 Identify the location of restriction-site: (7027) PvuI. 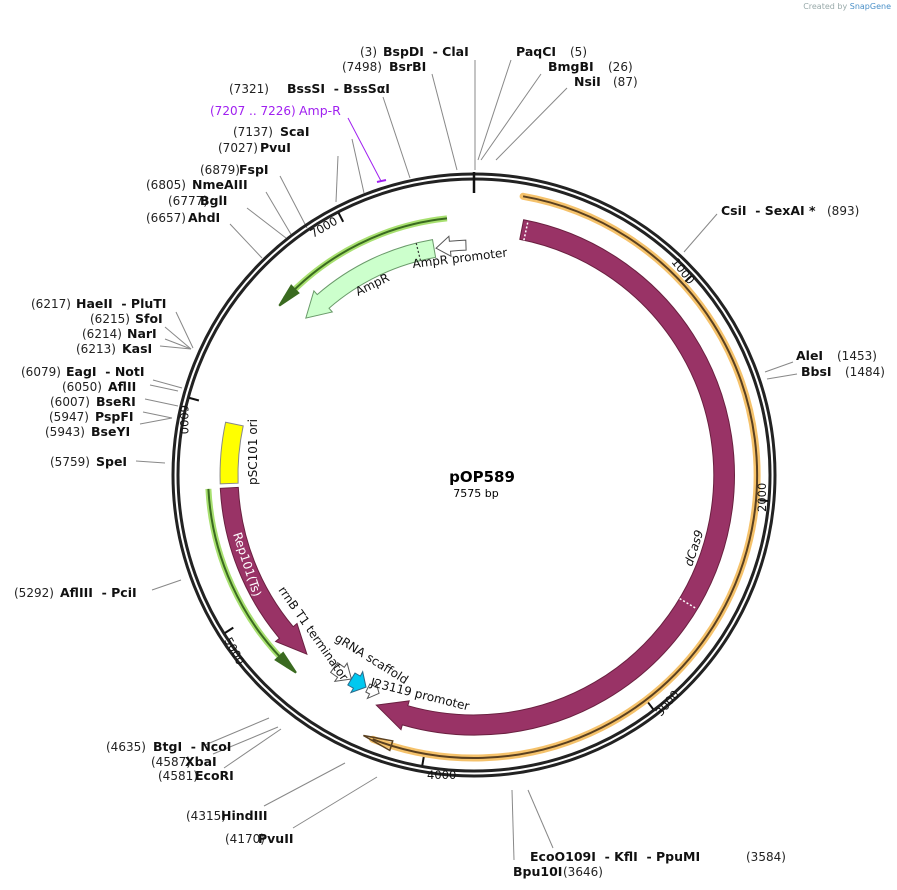
(254, 147).